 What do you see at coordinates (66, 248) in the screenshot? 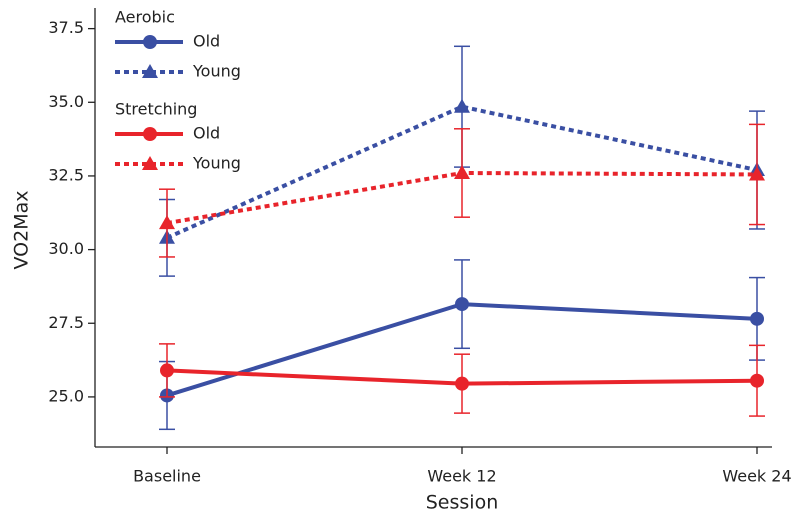
I see `y-tick-label: 30.0` at bounding box center [66, 248].